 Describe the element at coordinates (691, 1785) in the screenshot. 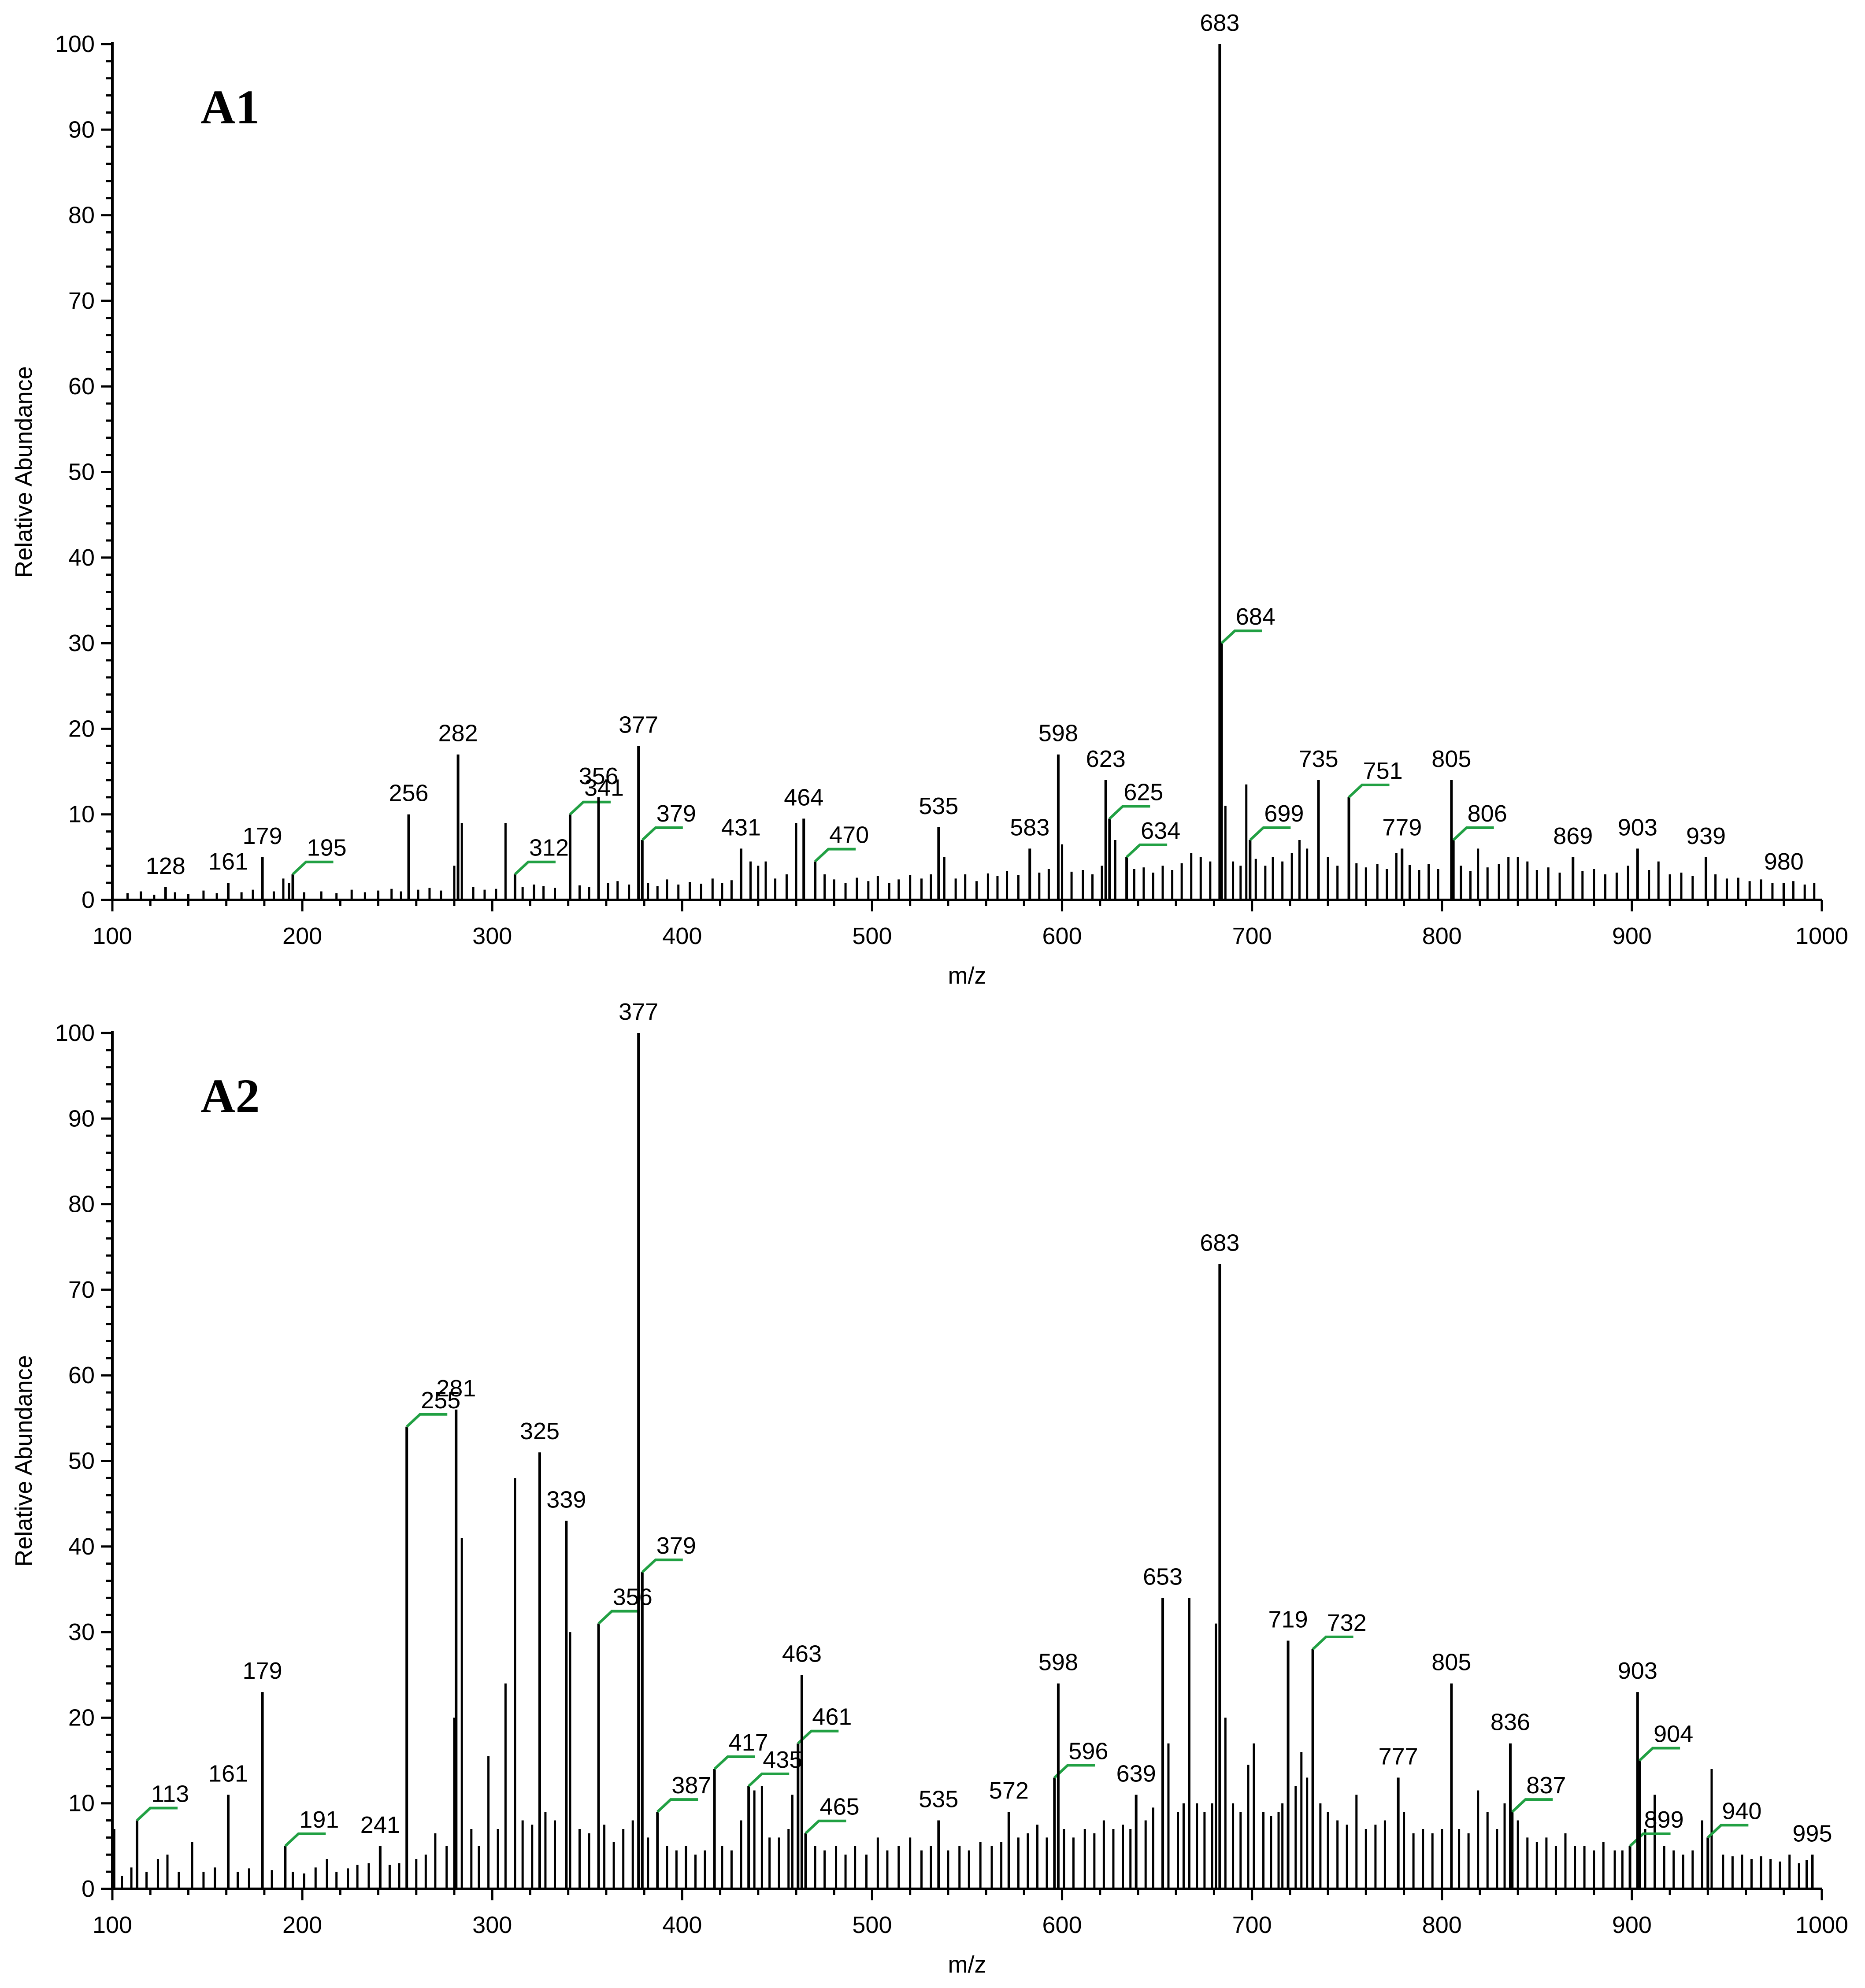

I see `peak-label-387: 387` at that location.